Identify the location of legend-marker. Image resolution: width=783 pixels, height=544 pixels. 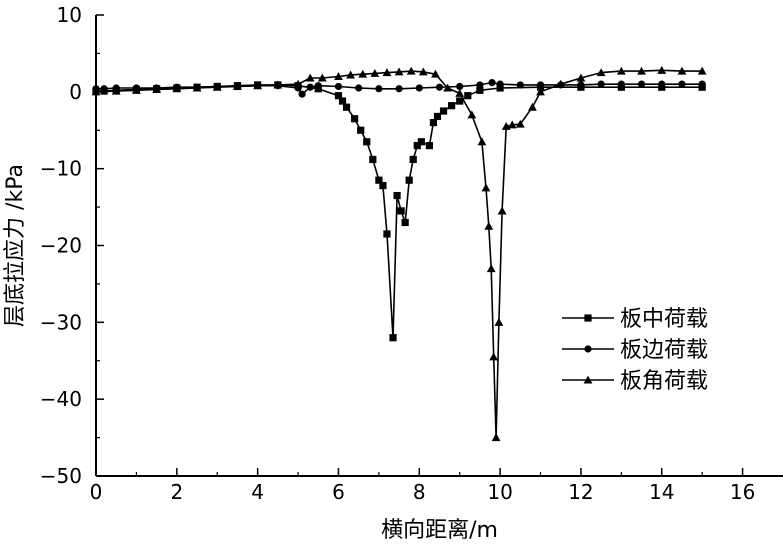
(588, 379).